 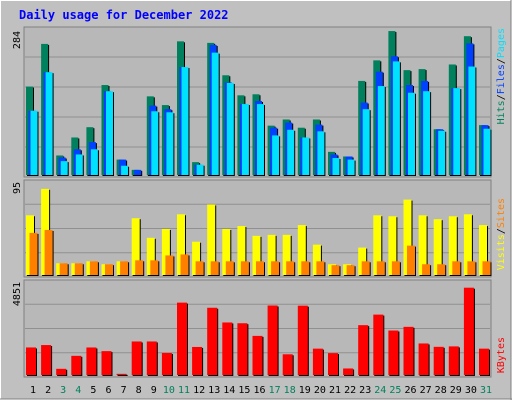 What do you see at coordinates (441, 390) in the screenshot?
I see `x-label-day-28: 28` at bounding box center [441, 390].